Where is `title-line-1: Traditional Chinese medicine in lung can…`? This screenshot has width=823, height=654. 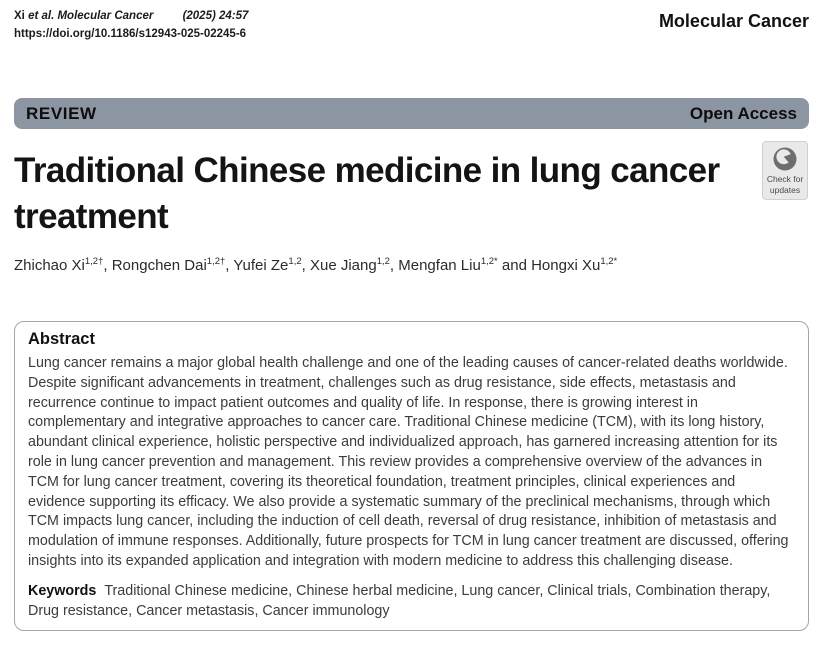 title-line-1: Traditional Chinese medicine in lung can… is located at coordinates (367, 170).